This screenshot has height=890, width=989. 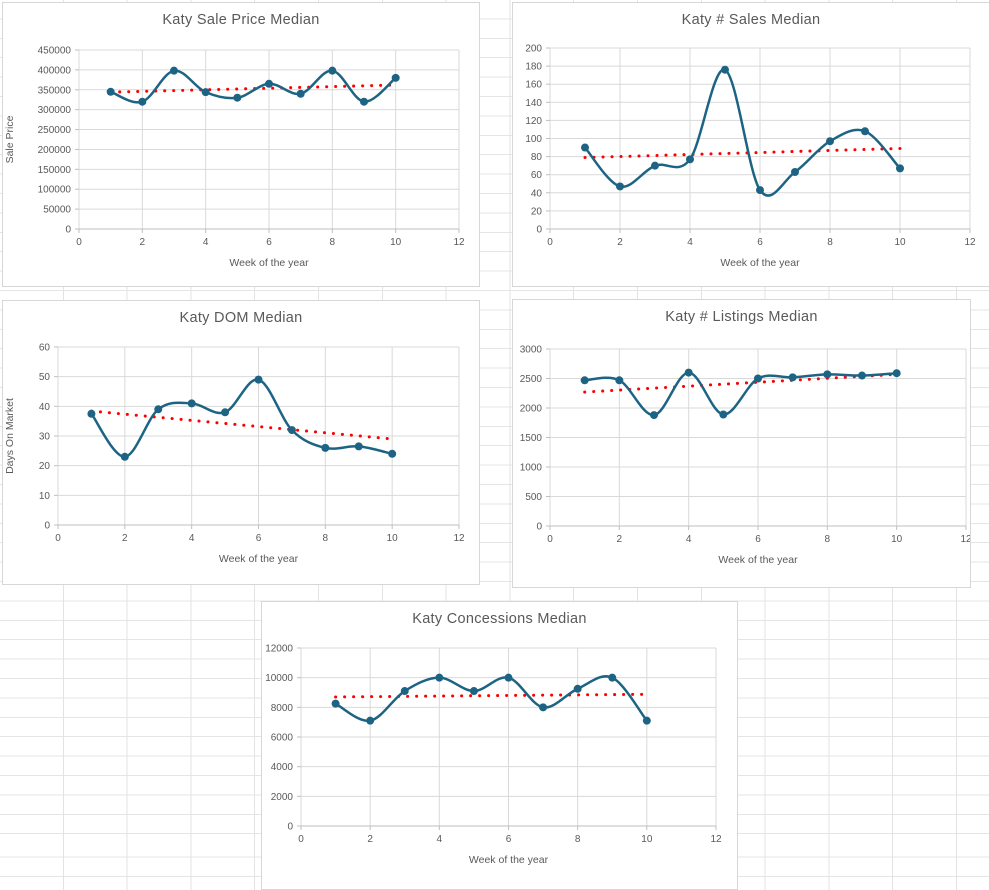 What do you see at coordinates (531, 379) in the screenshot?
I see `svg-text: 2500` at bounding box center [531, 379].